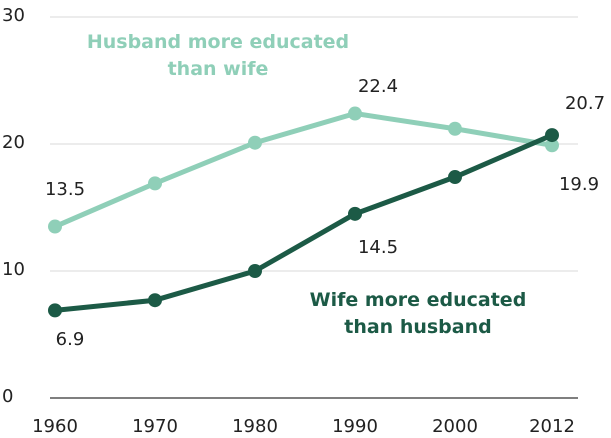 This screenshot has height=438, width=611. Describe the element at coordinates (585, 103) in the screenshot. I see `data-label-wife-2012: 20.7` at that location.